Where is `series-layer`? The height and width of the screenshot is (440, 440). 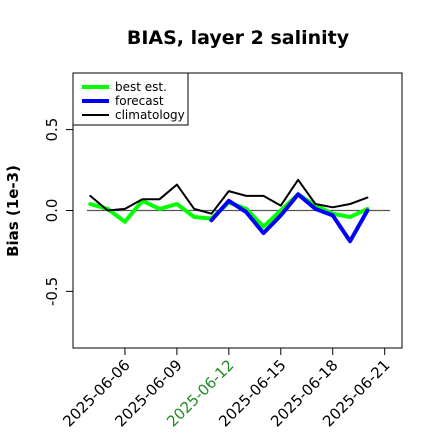
series-layer is located at coordinates (238, 211).